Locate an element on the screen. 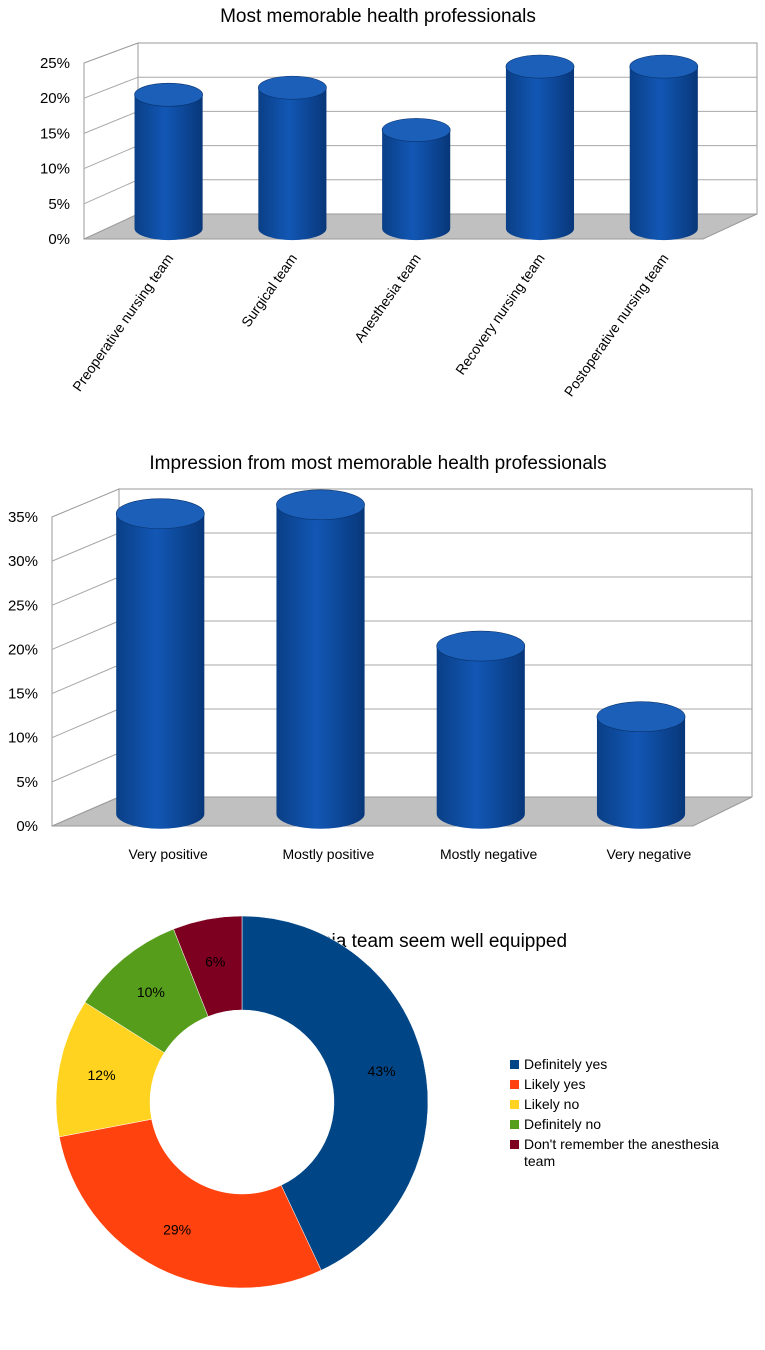 The height and width of the screenshot is (1350, 765). x-category-label: Surgical team is located at coordinates (269, 290).